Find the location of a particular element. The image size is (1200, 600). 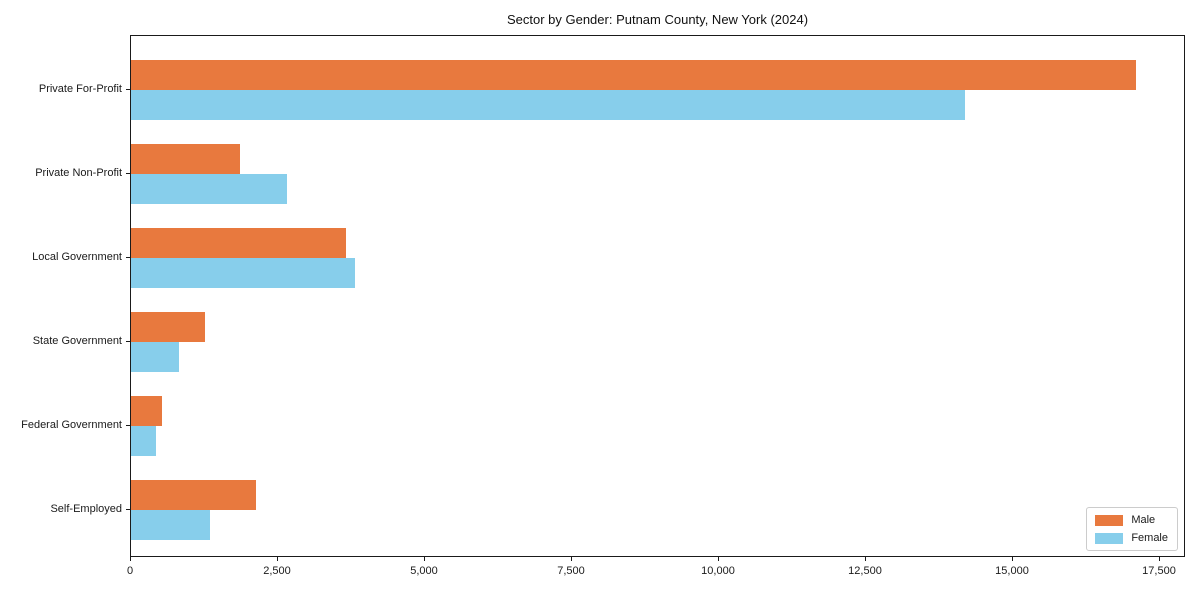

x-tick-label-2500: 2,500 is located at coordinates (277, 571).